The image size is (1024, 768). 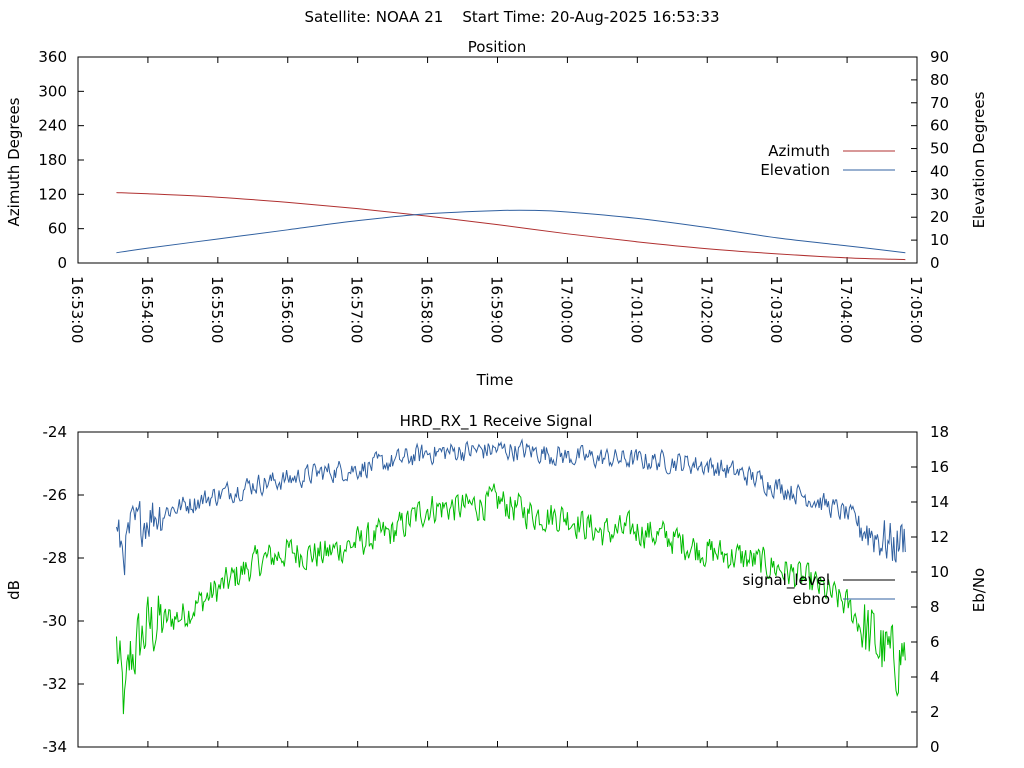 I want to click on position-y-right-tick-label: 50, so click(x=939, y=149).